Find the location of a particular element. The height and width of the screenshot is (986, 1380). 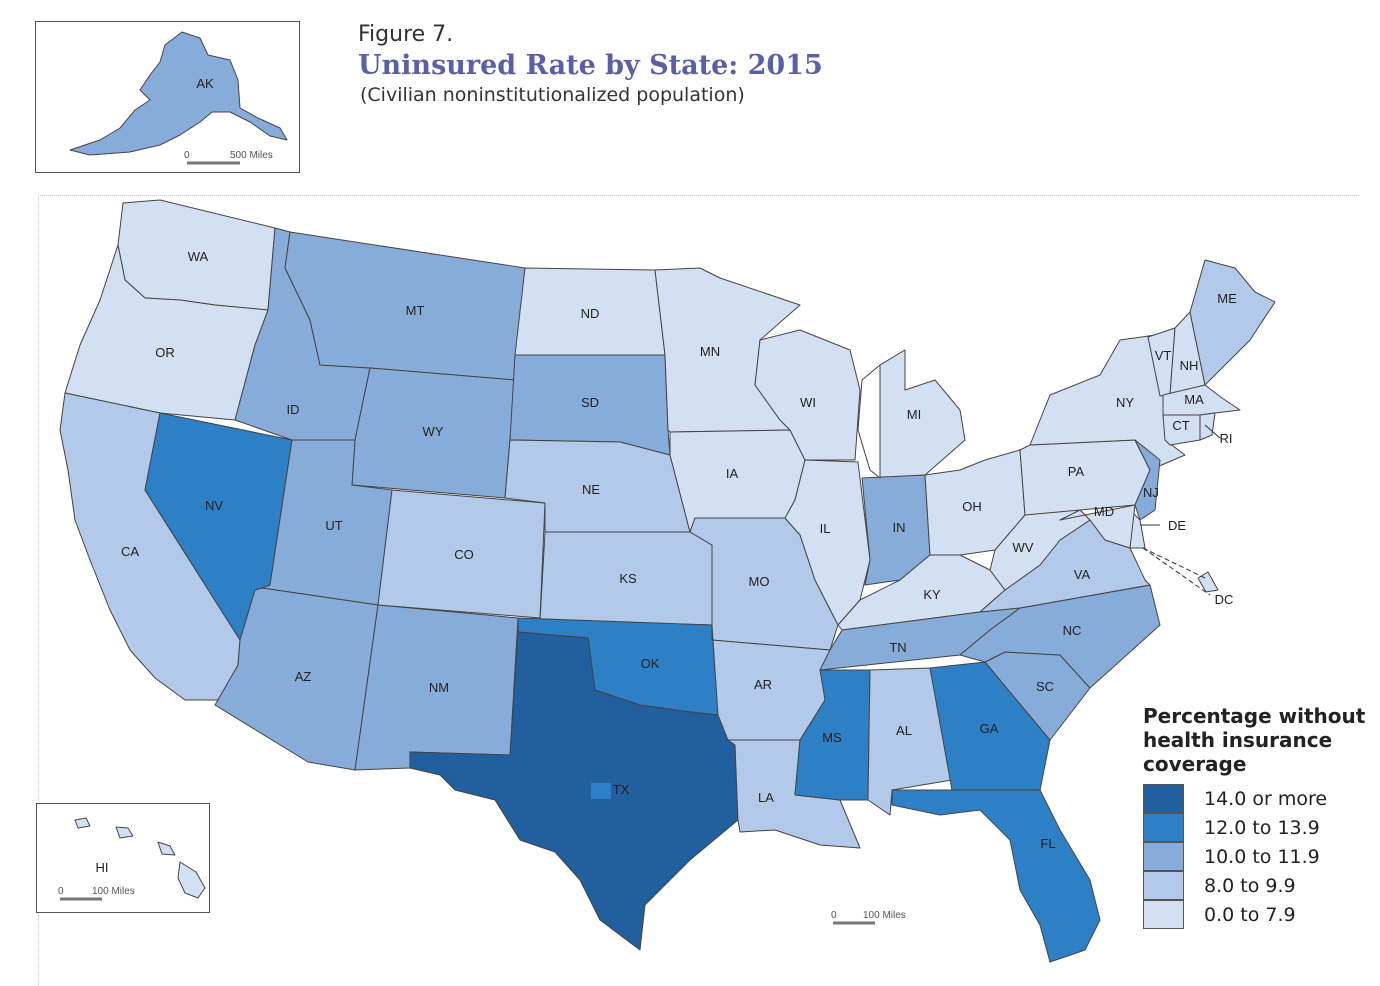

legend-label: 12.0 to 13.9 is located at coordinates (1262, 827).